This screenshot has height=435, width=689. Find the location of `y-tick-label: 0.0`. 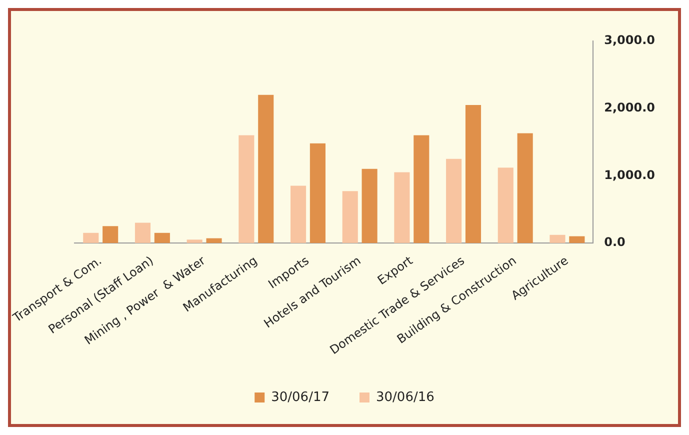

y-tick-label: 0.0 is located at coordinates (615, 242).